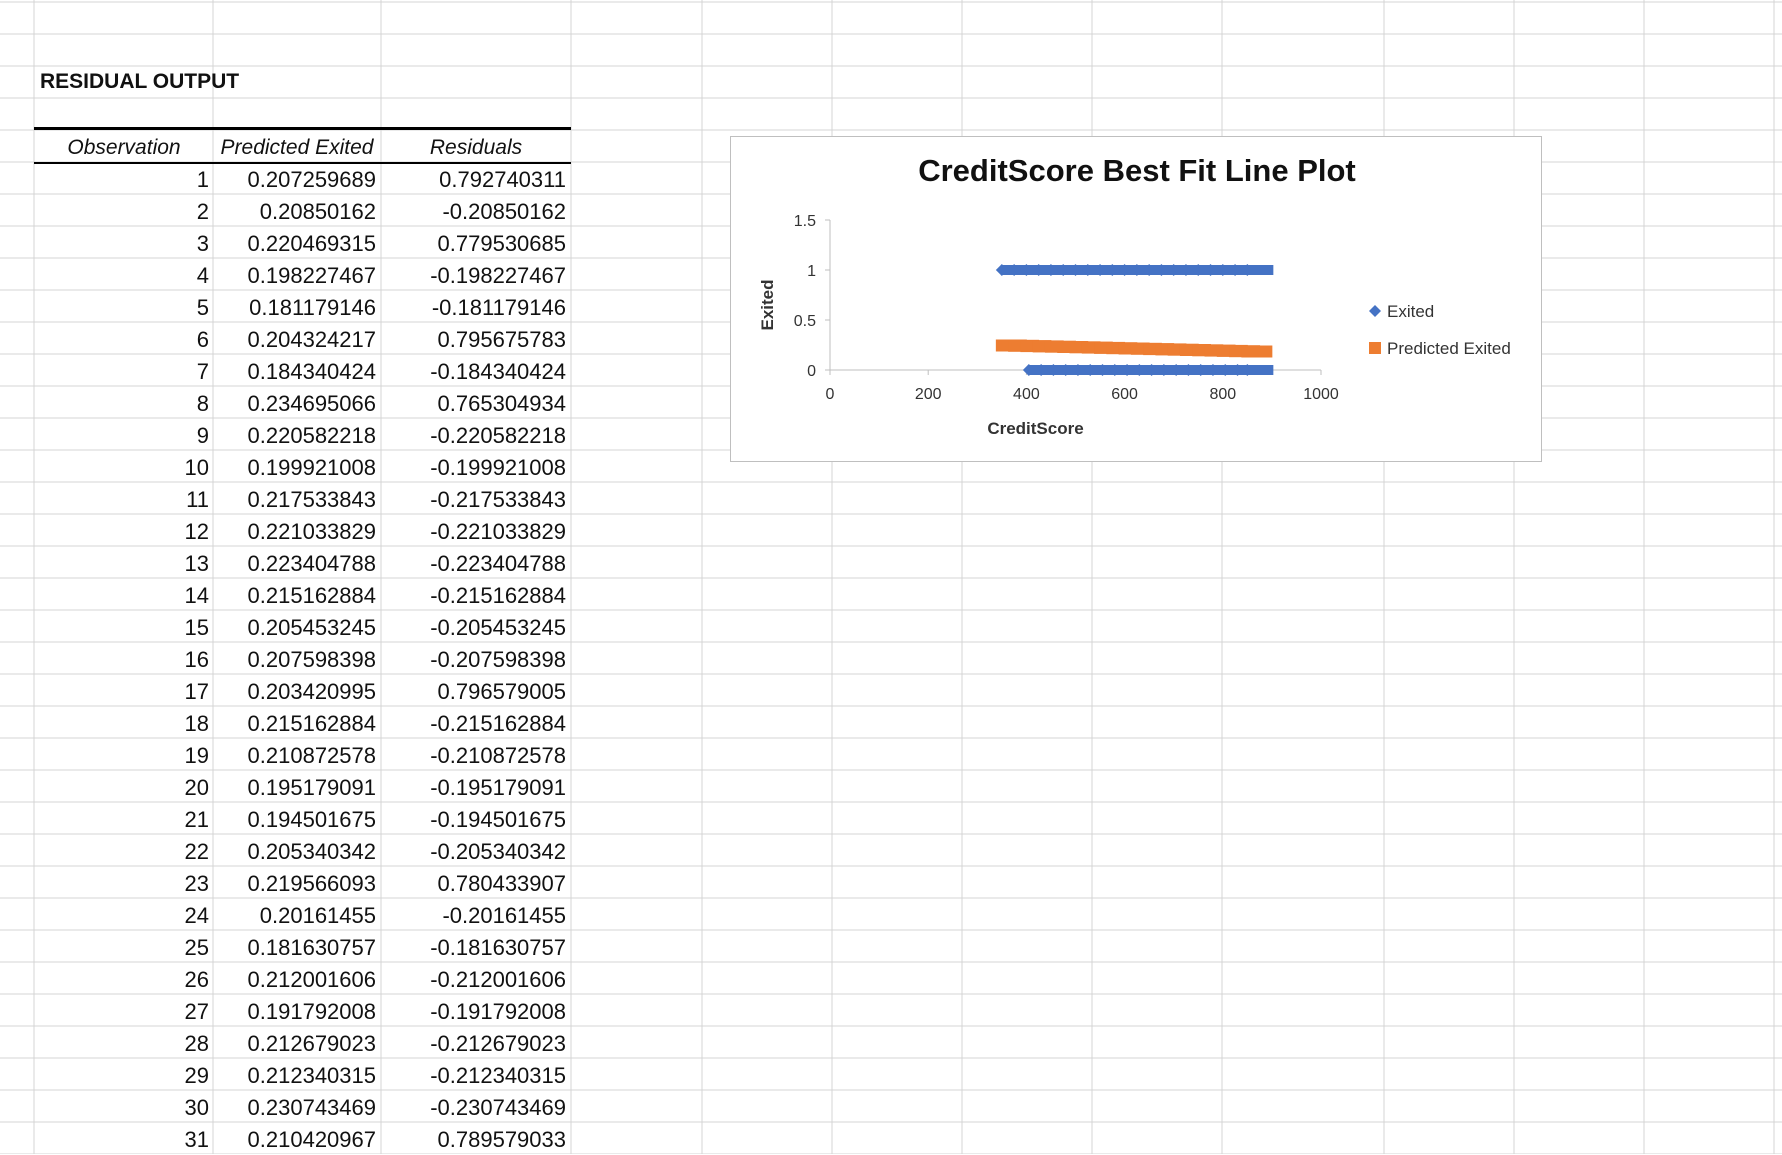 Image resolution: width=1782 pixels, height=1155 pixels. Describe the element at coordinates (196, 467) in the screenshot. I see `observation-cell: 10` at that location.